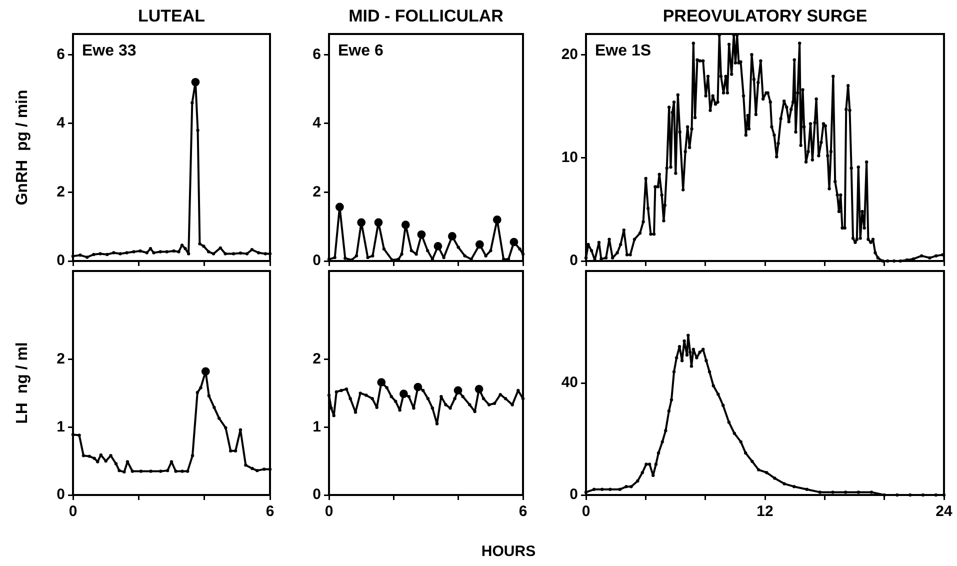 The width and height of the screenshot is (957, 566). I want to click on y-axis-title: LH ng / ml, so click(23, 383).